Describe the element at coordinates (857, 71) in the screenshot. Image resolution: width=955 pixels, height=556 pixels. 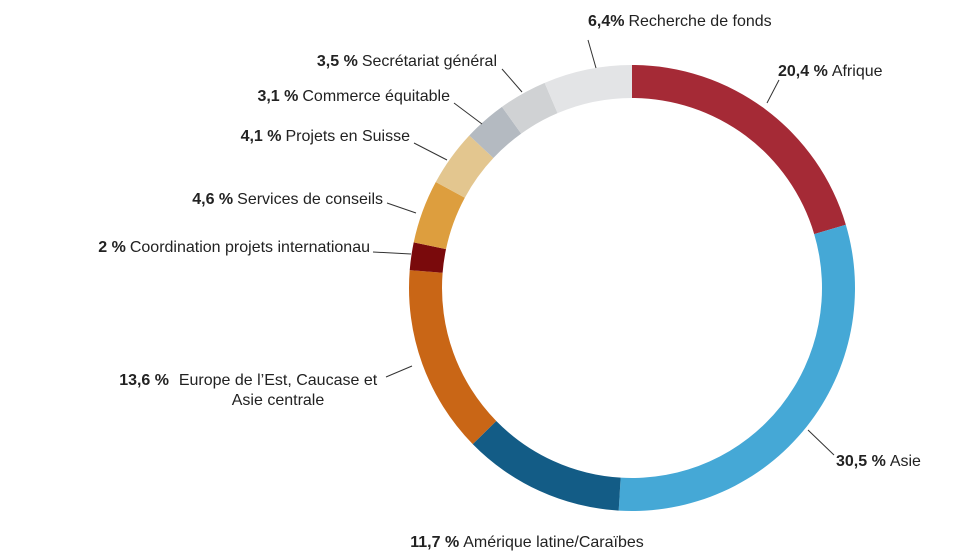
I see `category-label: Afrique` at that location.